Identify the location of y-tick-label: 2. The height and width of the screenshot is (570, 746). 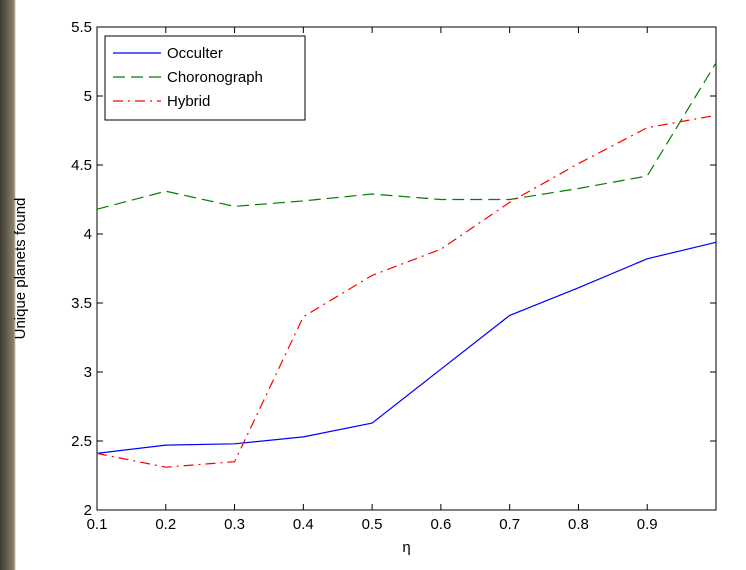
(88, 510).